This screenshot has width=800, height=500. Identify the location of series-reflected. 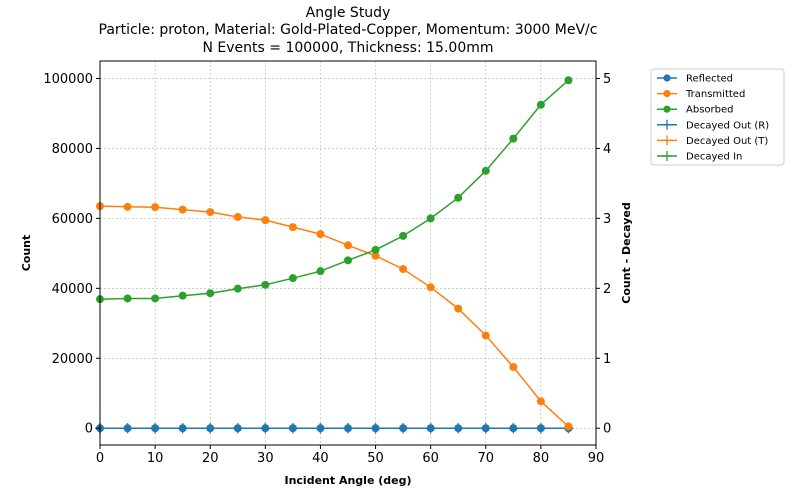
(334, 428).